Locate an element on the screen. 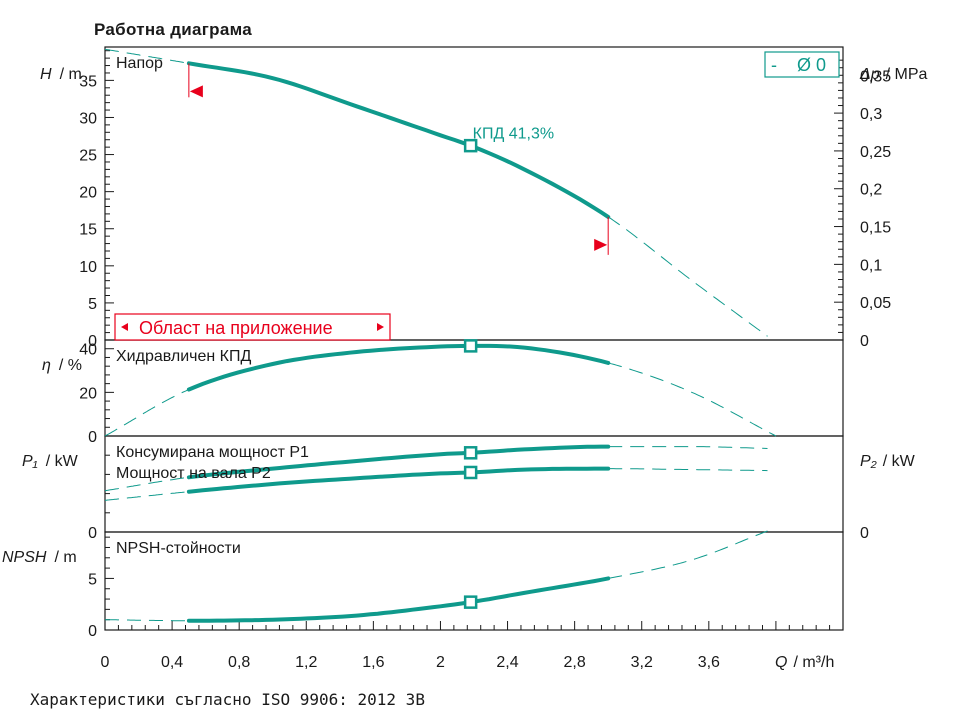  right-tick-label-head-0: 0 is located at coordinates (864, 341).